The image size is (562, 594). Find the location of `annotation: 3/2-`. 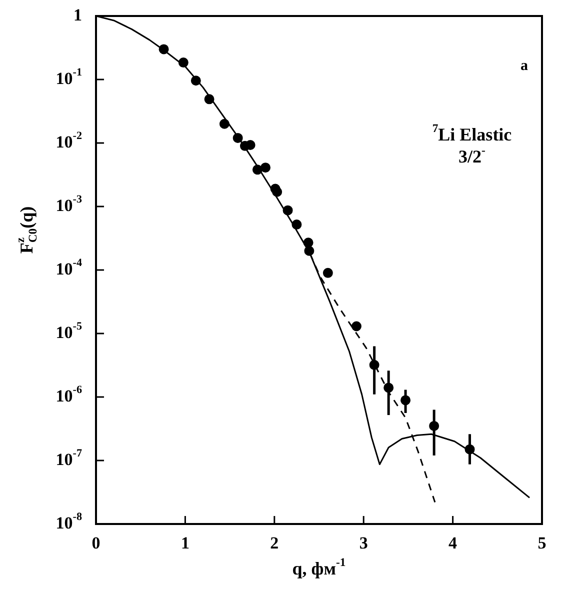

annotation: 3/2- is located at coordinates (472, 155).